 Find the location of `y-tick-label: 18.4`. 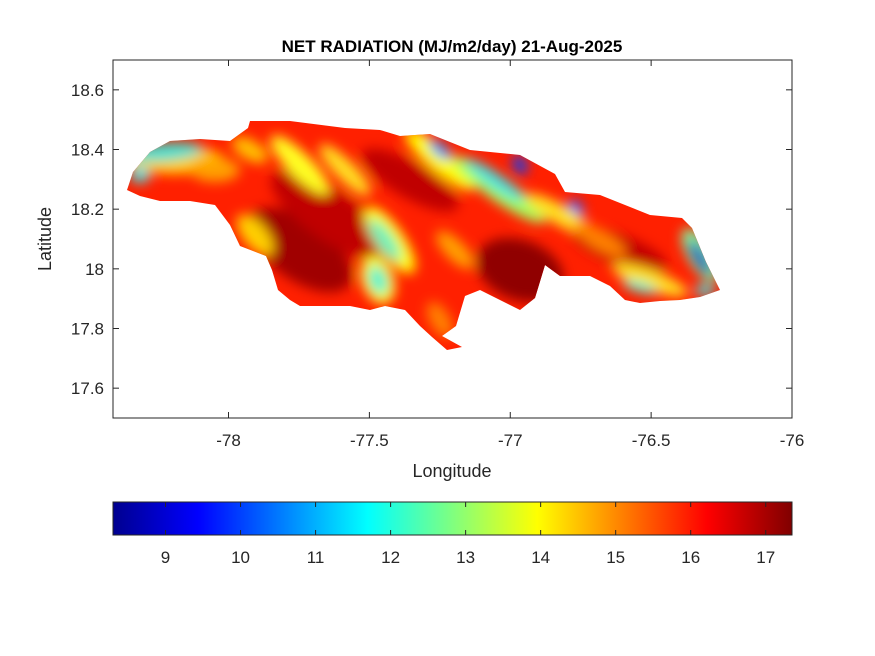

y-tick-label: 18.4 is located at coordinates (87, 150).